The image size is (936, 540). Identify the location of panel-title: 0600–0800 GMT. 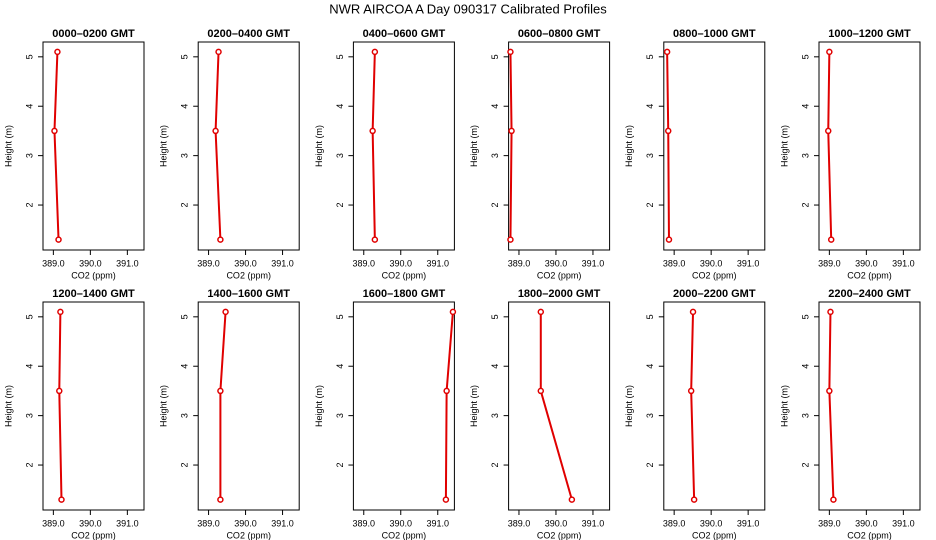
(559, 34).